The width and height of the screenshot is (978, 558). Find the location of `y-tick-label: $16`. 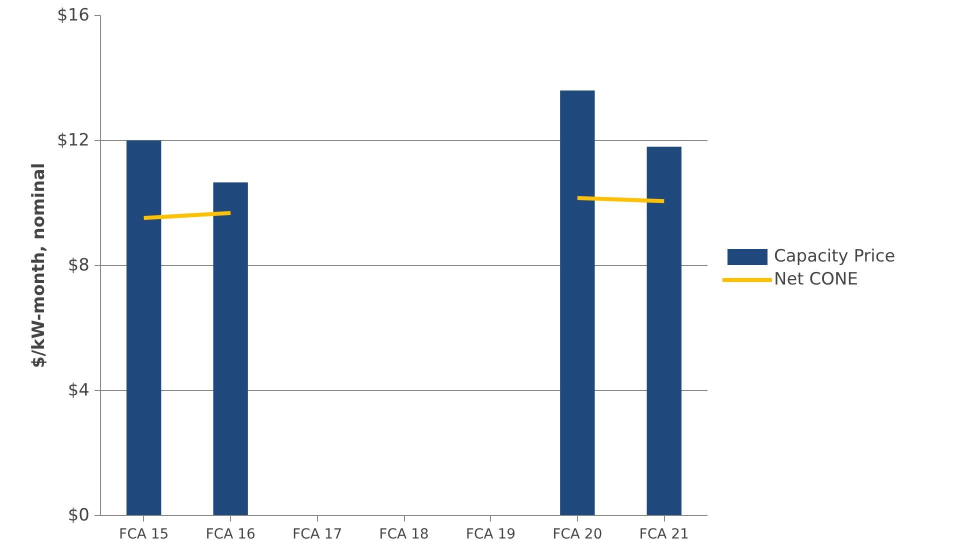

y-tick-label: $16 is located at coordinates (73, 16).